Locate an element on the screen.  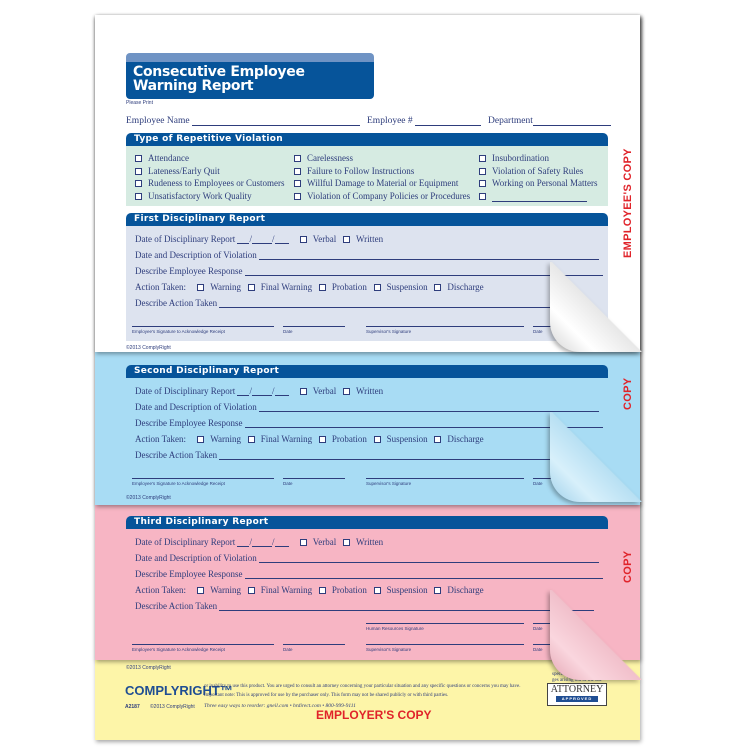
violation-option: Rudeness to Employees or Customers is located at coordinates (210, 183).